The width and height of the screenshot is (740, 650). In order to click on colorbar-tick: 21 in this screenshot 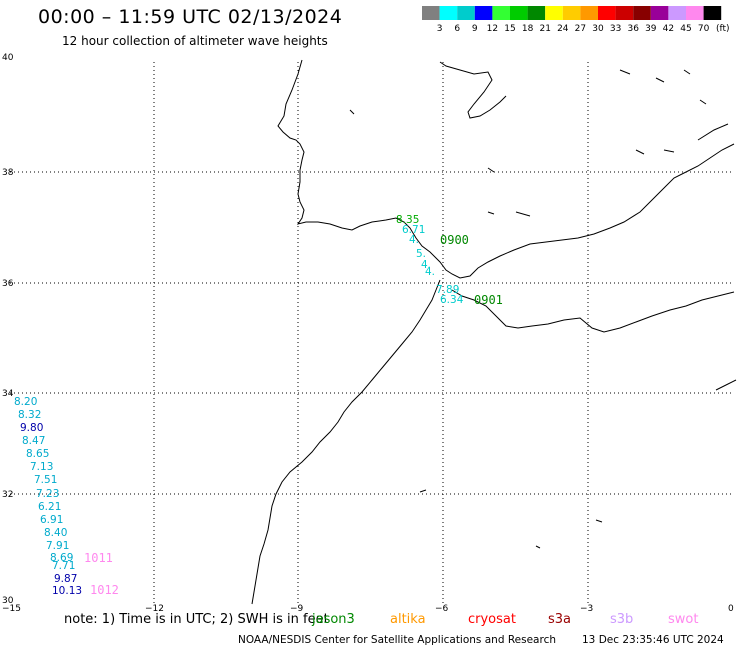, I will do `click(544, 29)`.